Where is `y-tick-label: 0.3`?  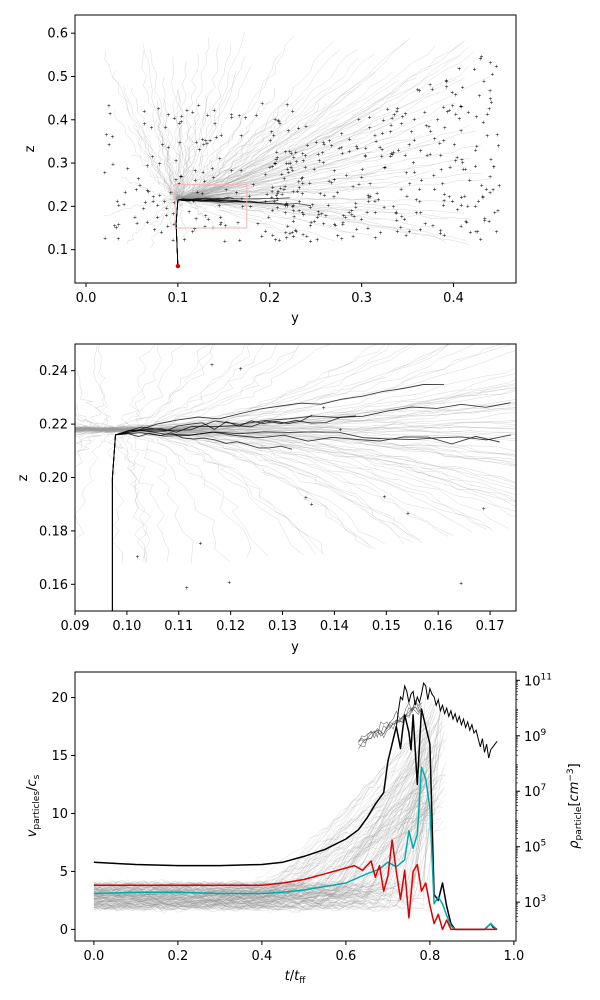
y-tick-label: 0.3 is located at coordinates (57, 164).